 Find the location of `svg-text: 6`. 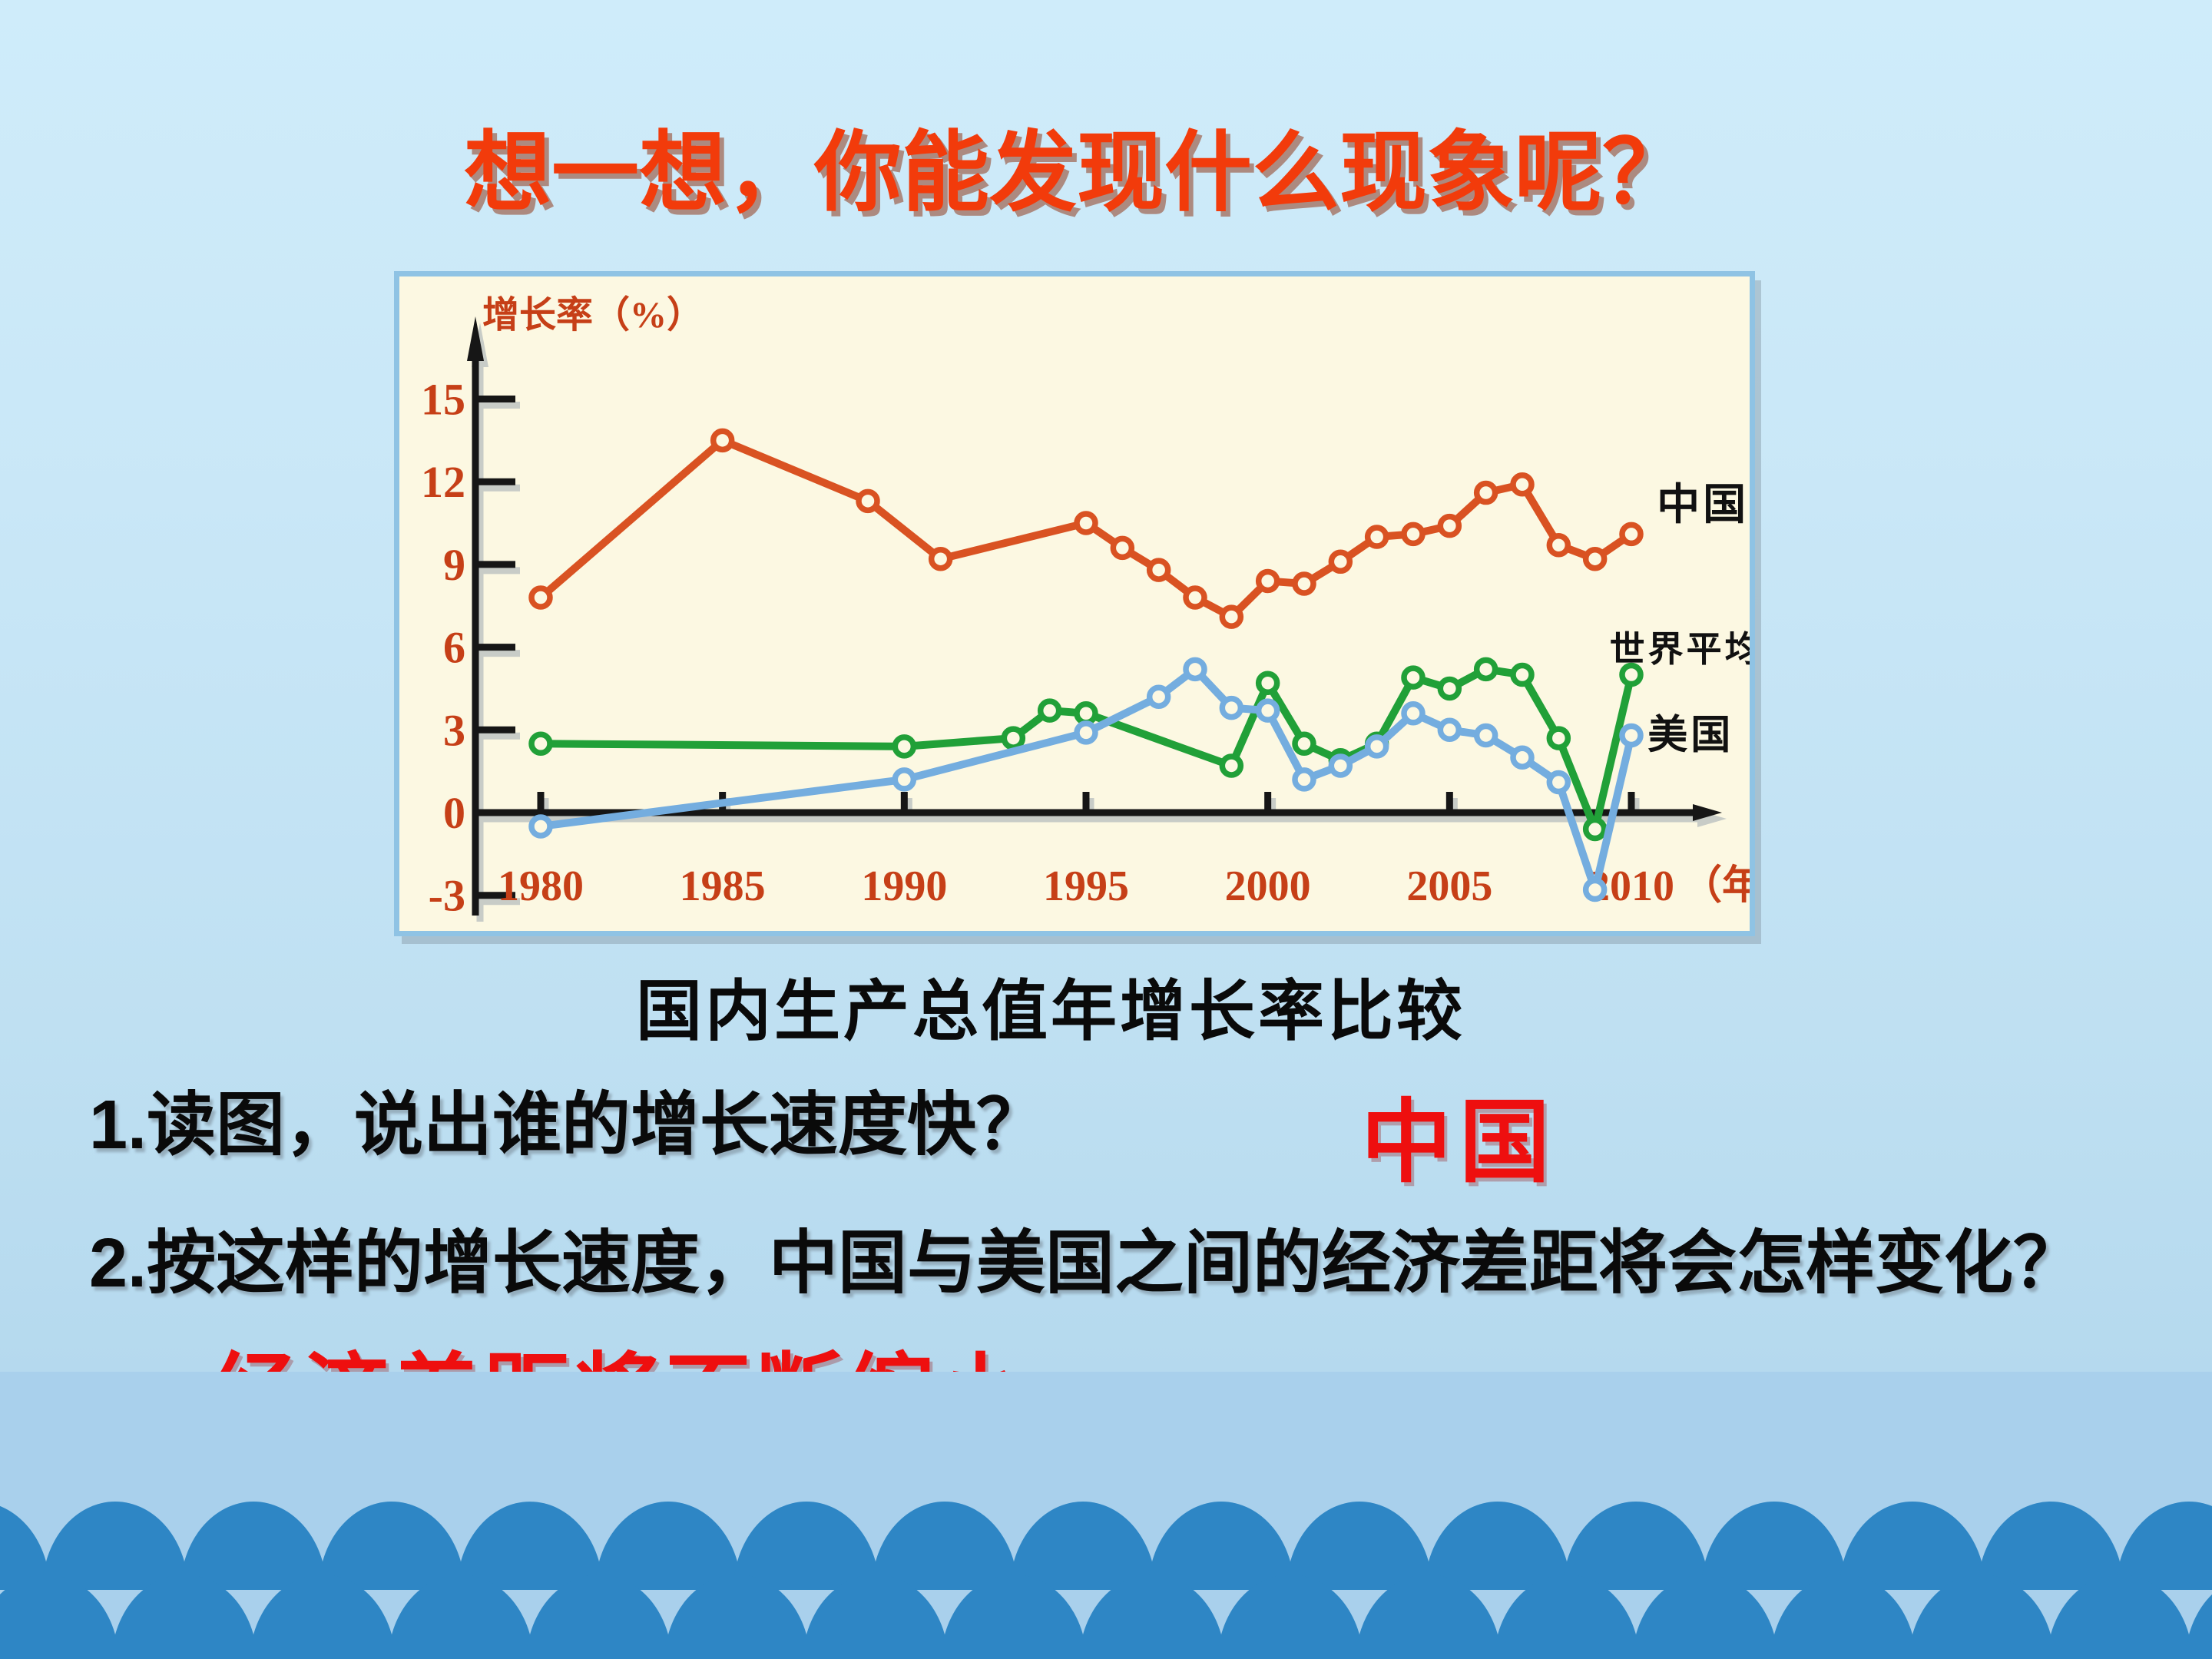

svg-text: 6 is located at coordinates (454, 648).